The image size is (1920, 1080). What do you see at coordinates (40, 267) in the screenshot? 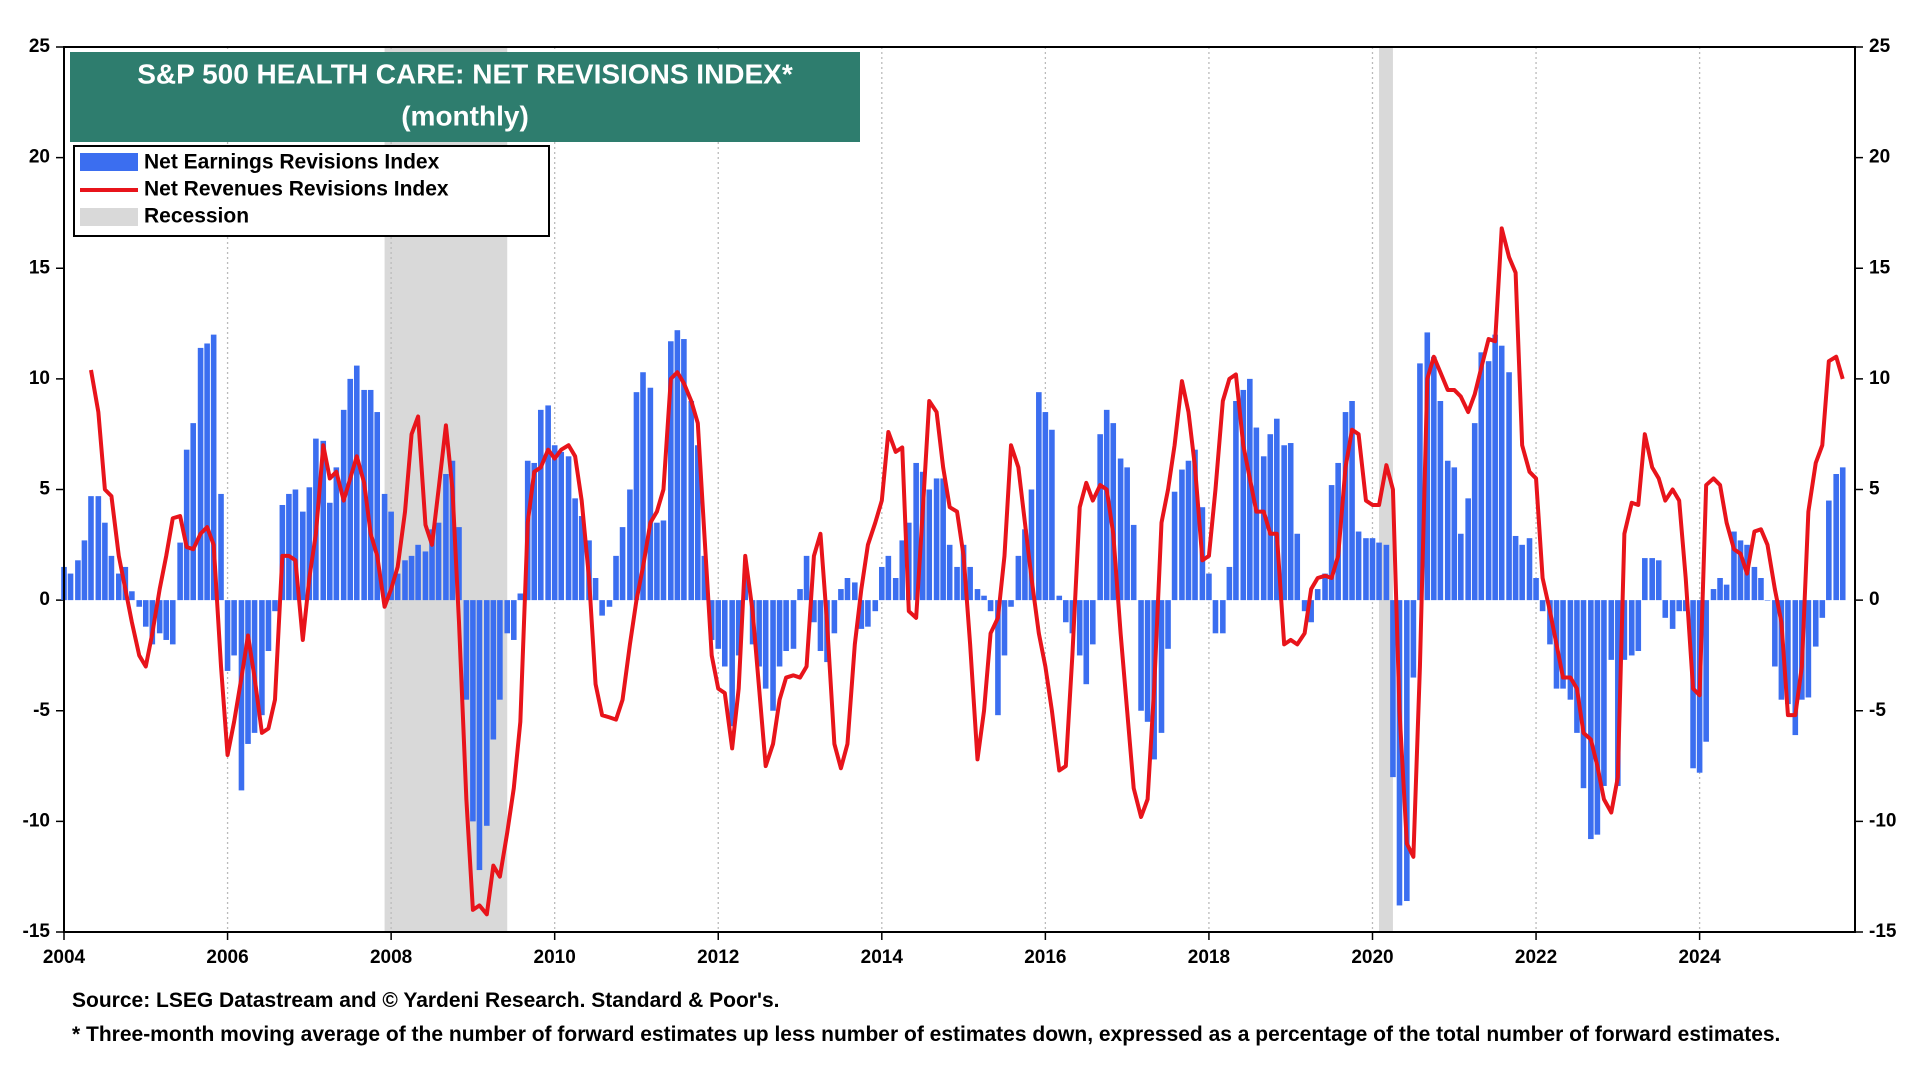
I see `y-tick-label: 15` at bounding box center [40, 267].